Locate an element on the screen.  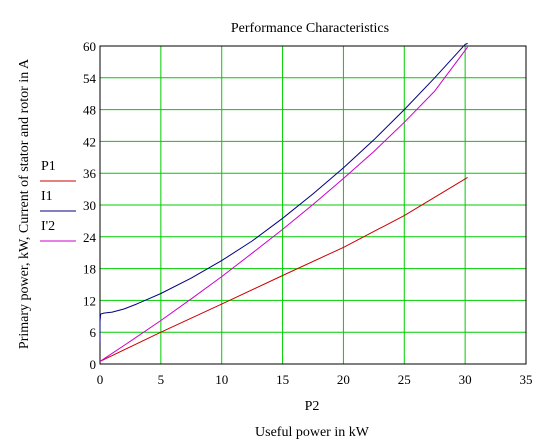
x-axis-ticks: 0 5 10 15 20 25 30 35 is located at coordinates (315, 379).